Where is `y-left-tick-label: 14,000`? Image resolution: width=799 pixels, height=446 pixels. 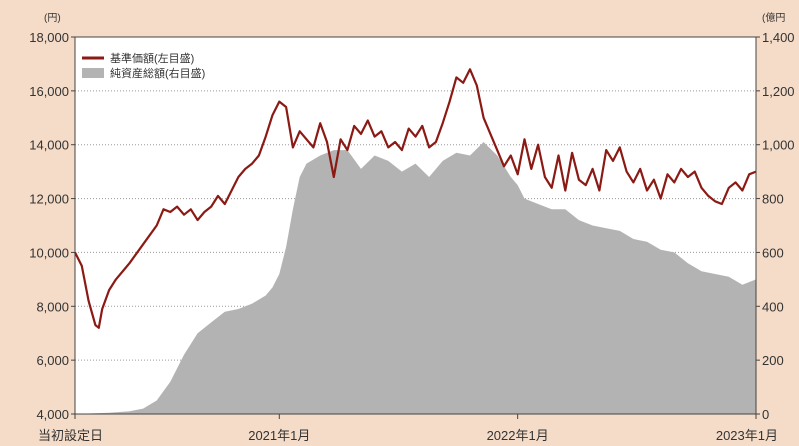 y-left-tick-label: 14,000 is located at coordinates (49, 145).